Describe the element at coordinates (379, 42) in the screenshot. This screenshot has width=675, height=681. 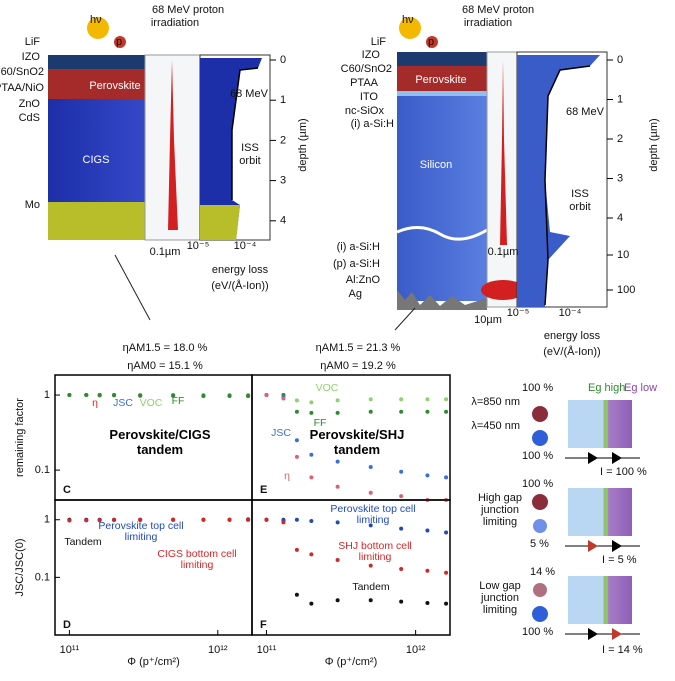
I see `layer-label: LiF` at that location.